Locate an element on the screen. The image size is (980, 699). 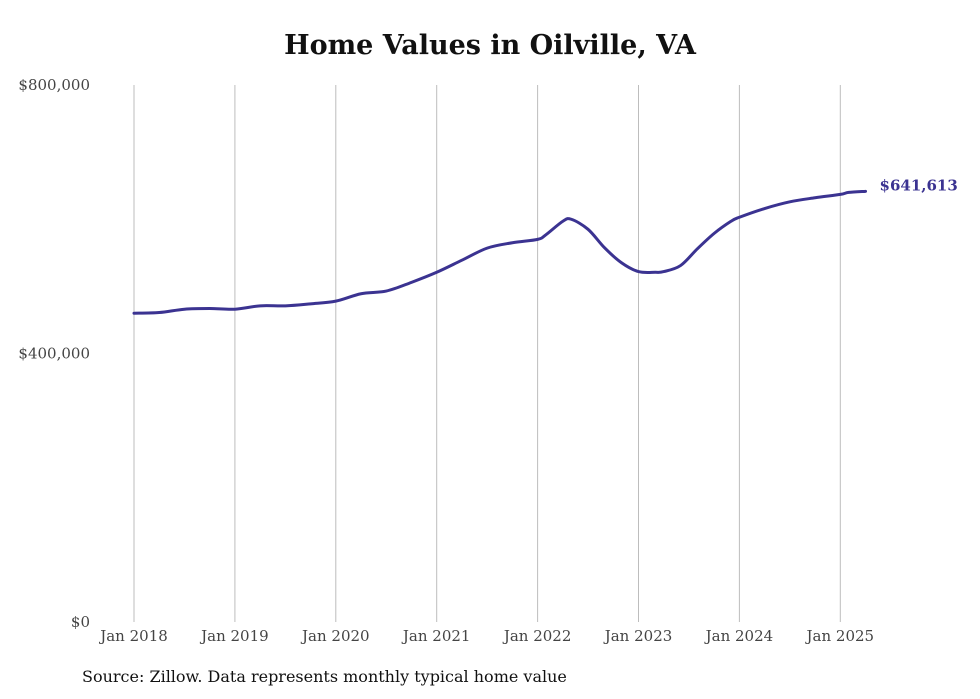
y-axis-ticks: $0 $400,000 $800,000 is located at coordinates (54, 353).